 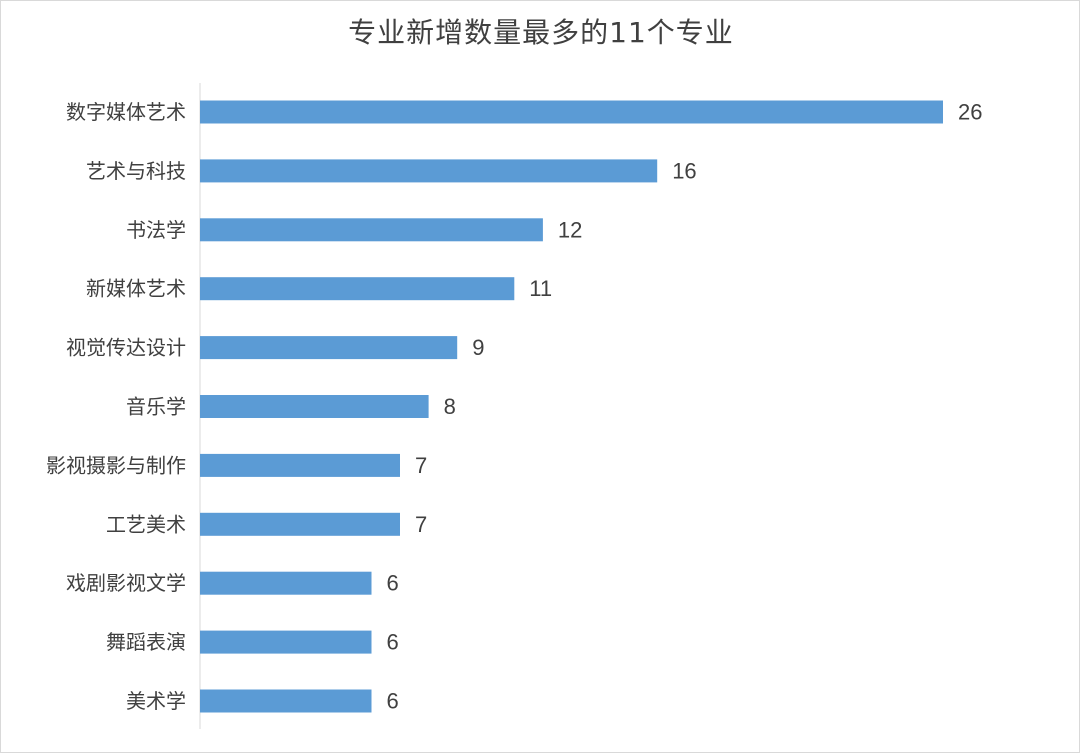 What do you see at coordinates (126, 583) in the screenshot?
I see `category-label: 戏剧影视文学` at bounding box center [126, 583].